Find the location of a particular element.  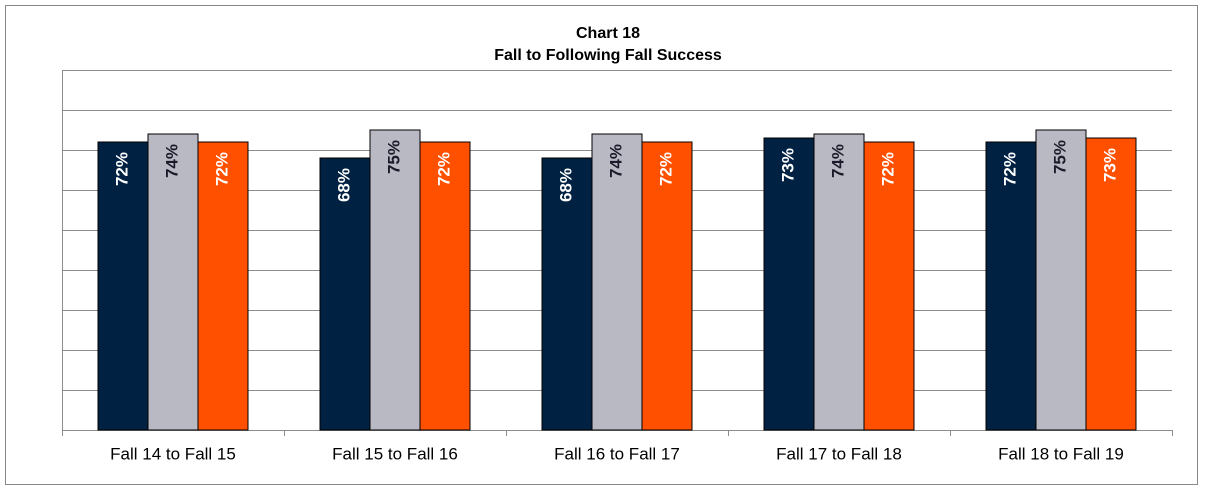

x-tick-label: Fall 14 to Fall 15 is located at coordinates (173, 453).